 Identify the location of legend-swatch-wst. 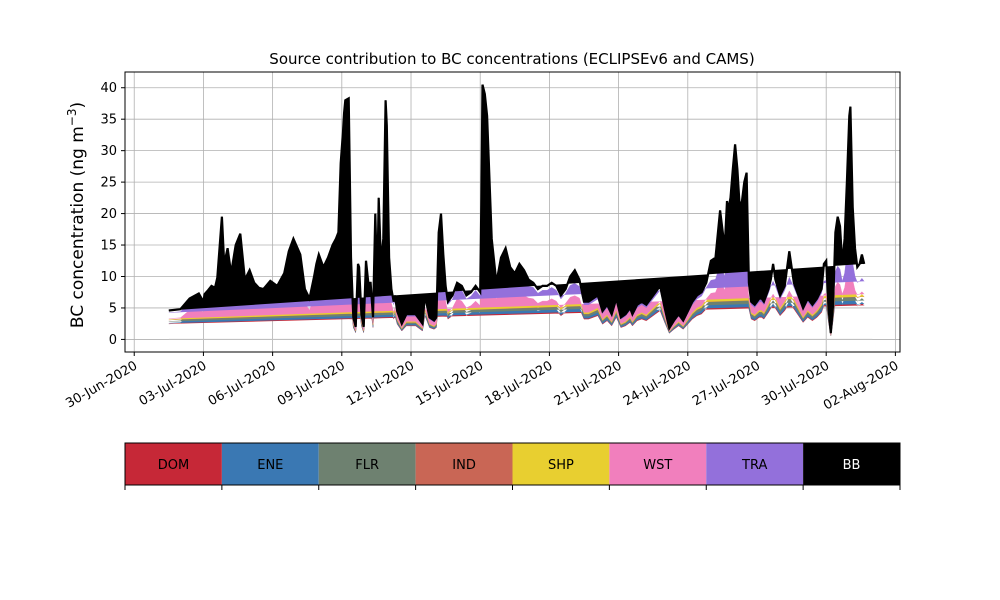
(658, 464).